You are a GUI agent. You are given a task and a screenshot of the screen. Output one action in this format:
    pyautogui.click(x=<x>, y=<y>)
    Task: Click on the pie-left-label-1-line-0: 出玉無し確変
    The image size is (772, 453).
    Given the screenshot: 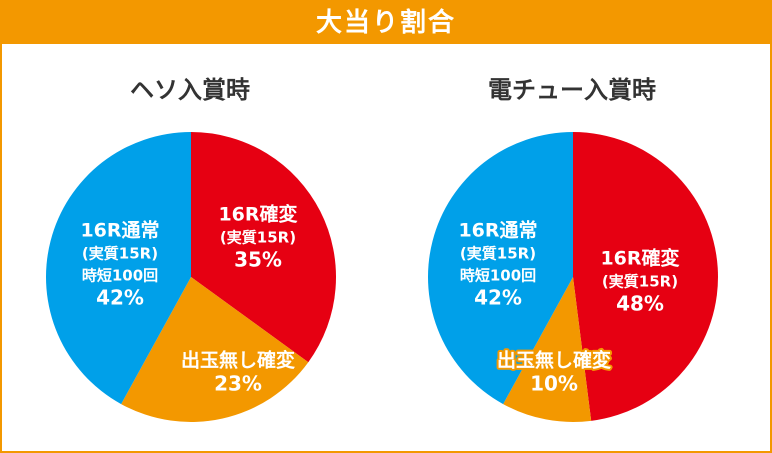 What is the action you would take?
    pyautogui.click(x=238, y=360)
    